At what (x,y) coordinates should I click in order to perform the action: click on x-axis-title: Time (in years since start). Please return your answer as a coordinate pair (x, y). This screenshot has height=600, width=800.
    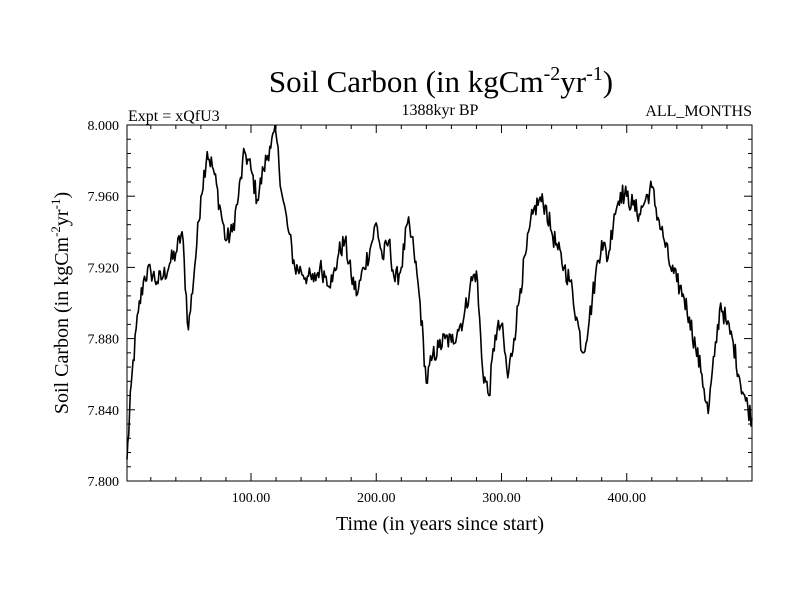
    Looking at the image, I should click on (440, 524).